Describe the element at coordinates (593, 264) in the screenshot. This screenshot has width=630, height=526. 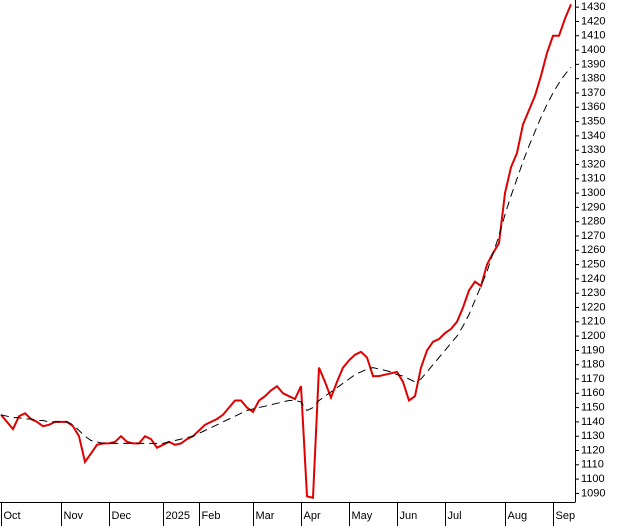
I see `y-tick-label: 1250` at that location.